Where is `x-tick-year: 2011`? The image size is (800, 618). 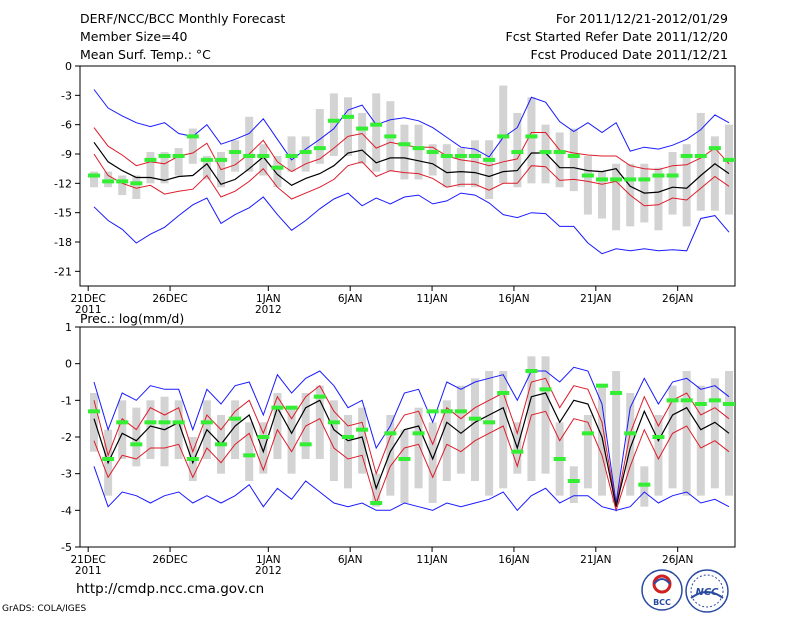
x-tick-year: 2011 is located at coordinates (88, 310).